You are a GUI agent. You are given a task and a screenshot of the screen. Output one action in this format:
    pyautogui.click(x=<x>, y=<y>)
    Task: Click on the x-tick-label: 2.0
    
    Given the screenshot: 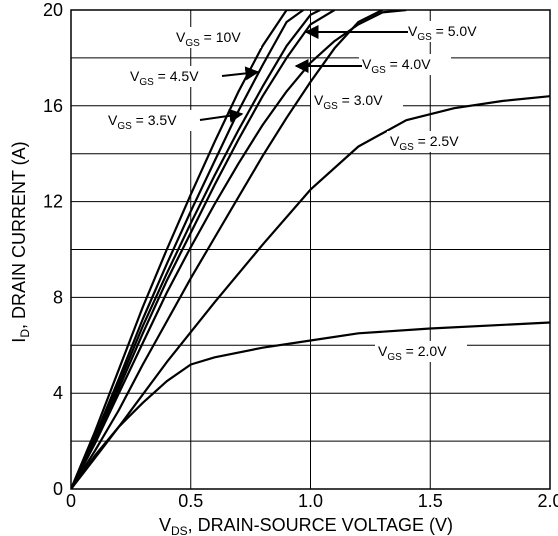 What is the action you would take?
    pyautogui.click(x=547, y=501)
    